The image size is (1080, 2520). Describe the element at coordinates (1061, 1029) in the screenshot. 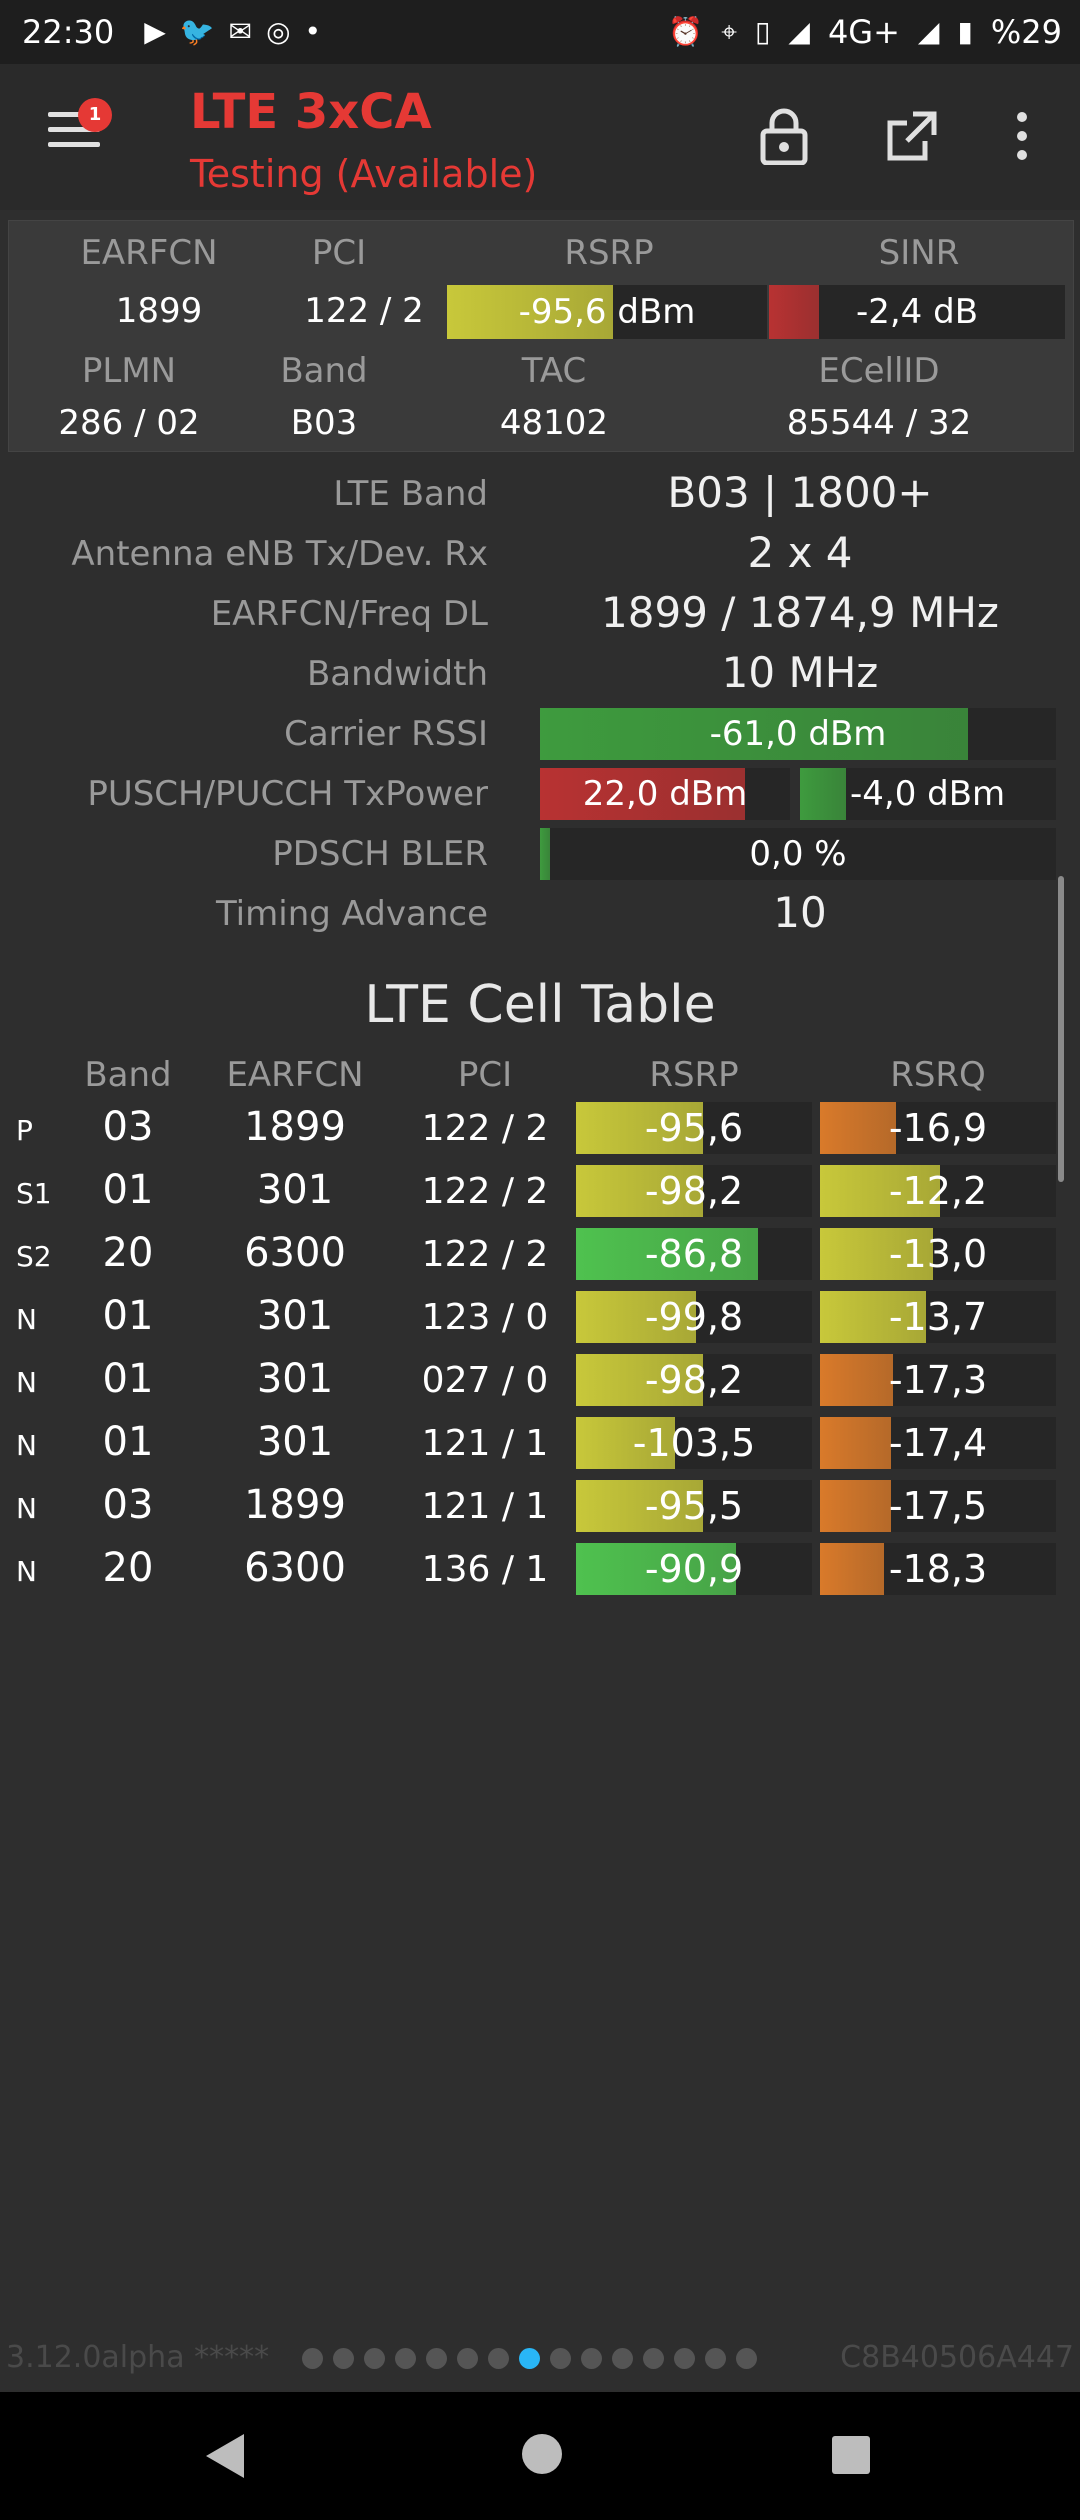

I see `scrollbar` at that location.